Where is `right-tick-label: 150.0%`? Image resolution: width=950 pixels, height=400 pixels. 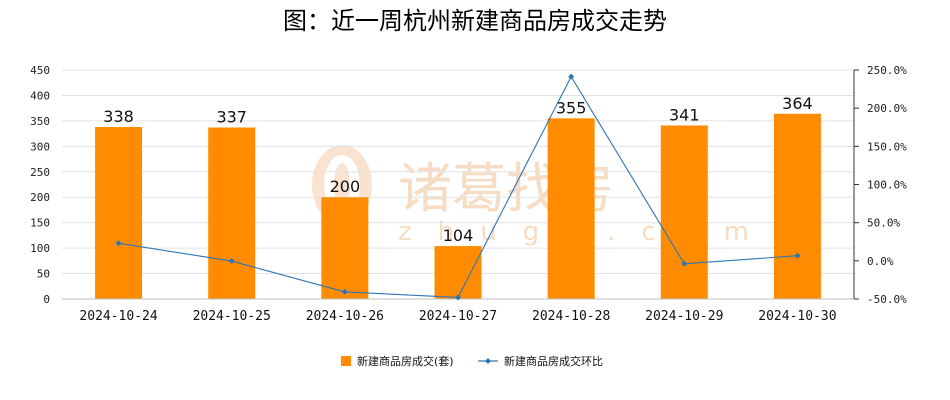
right-tick-label: 150.0% is located at coordinates (887, 146).